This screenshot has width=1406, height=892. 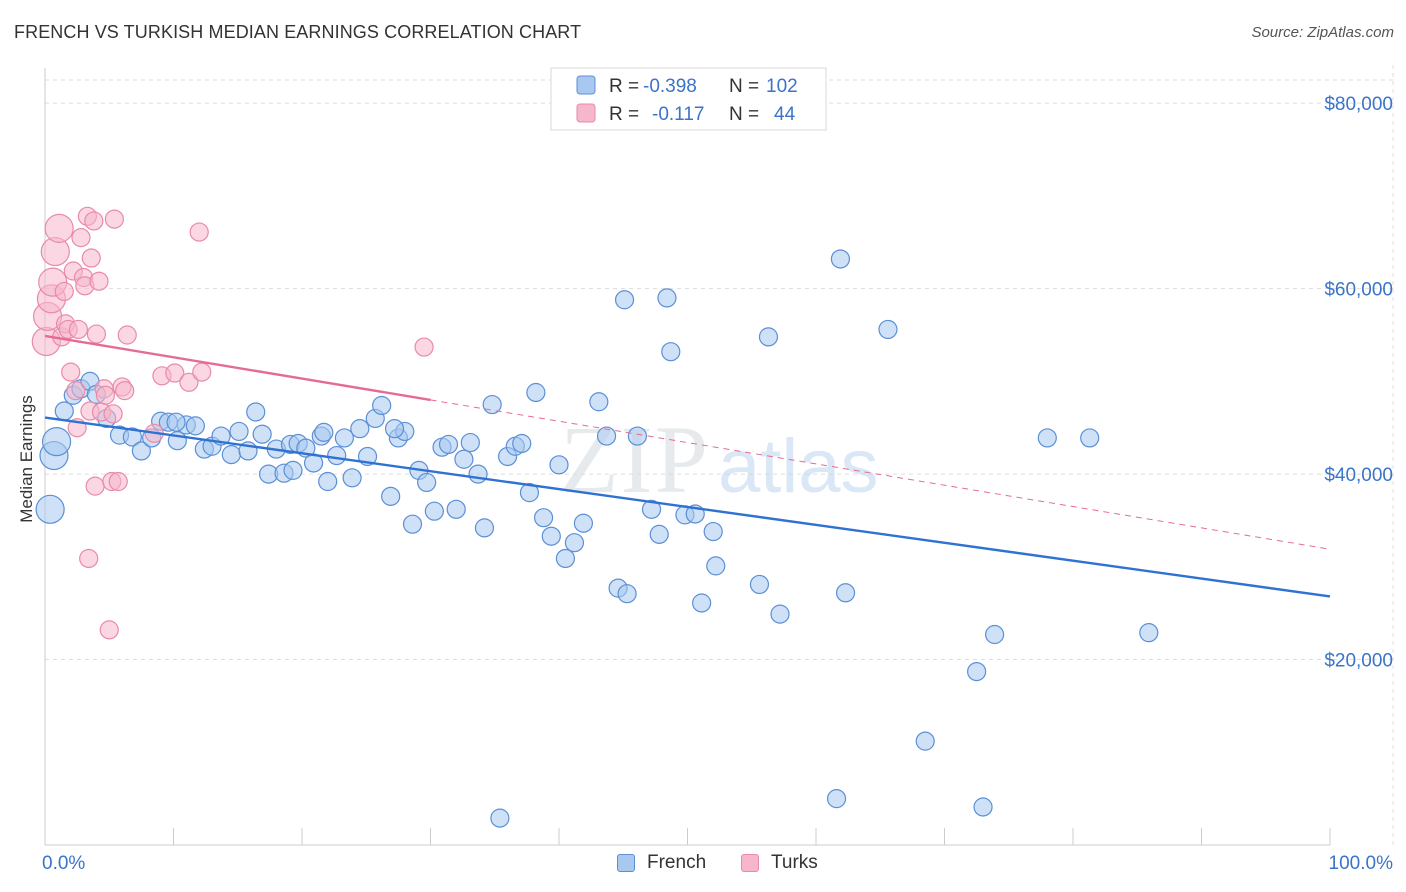 I want to click on bottom-legend-label-french: French, so click(x=677, y=862).